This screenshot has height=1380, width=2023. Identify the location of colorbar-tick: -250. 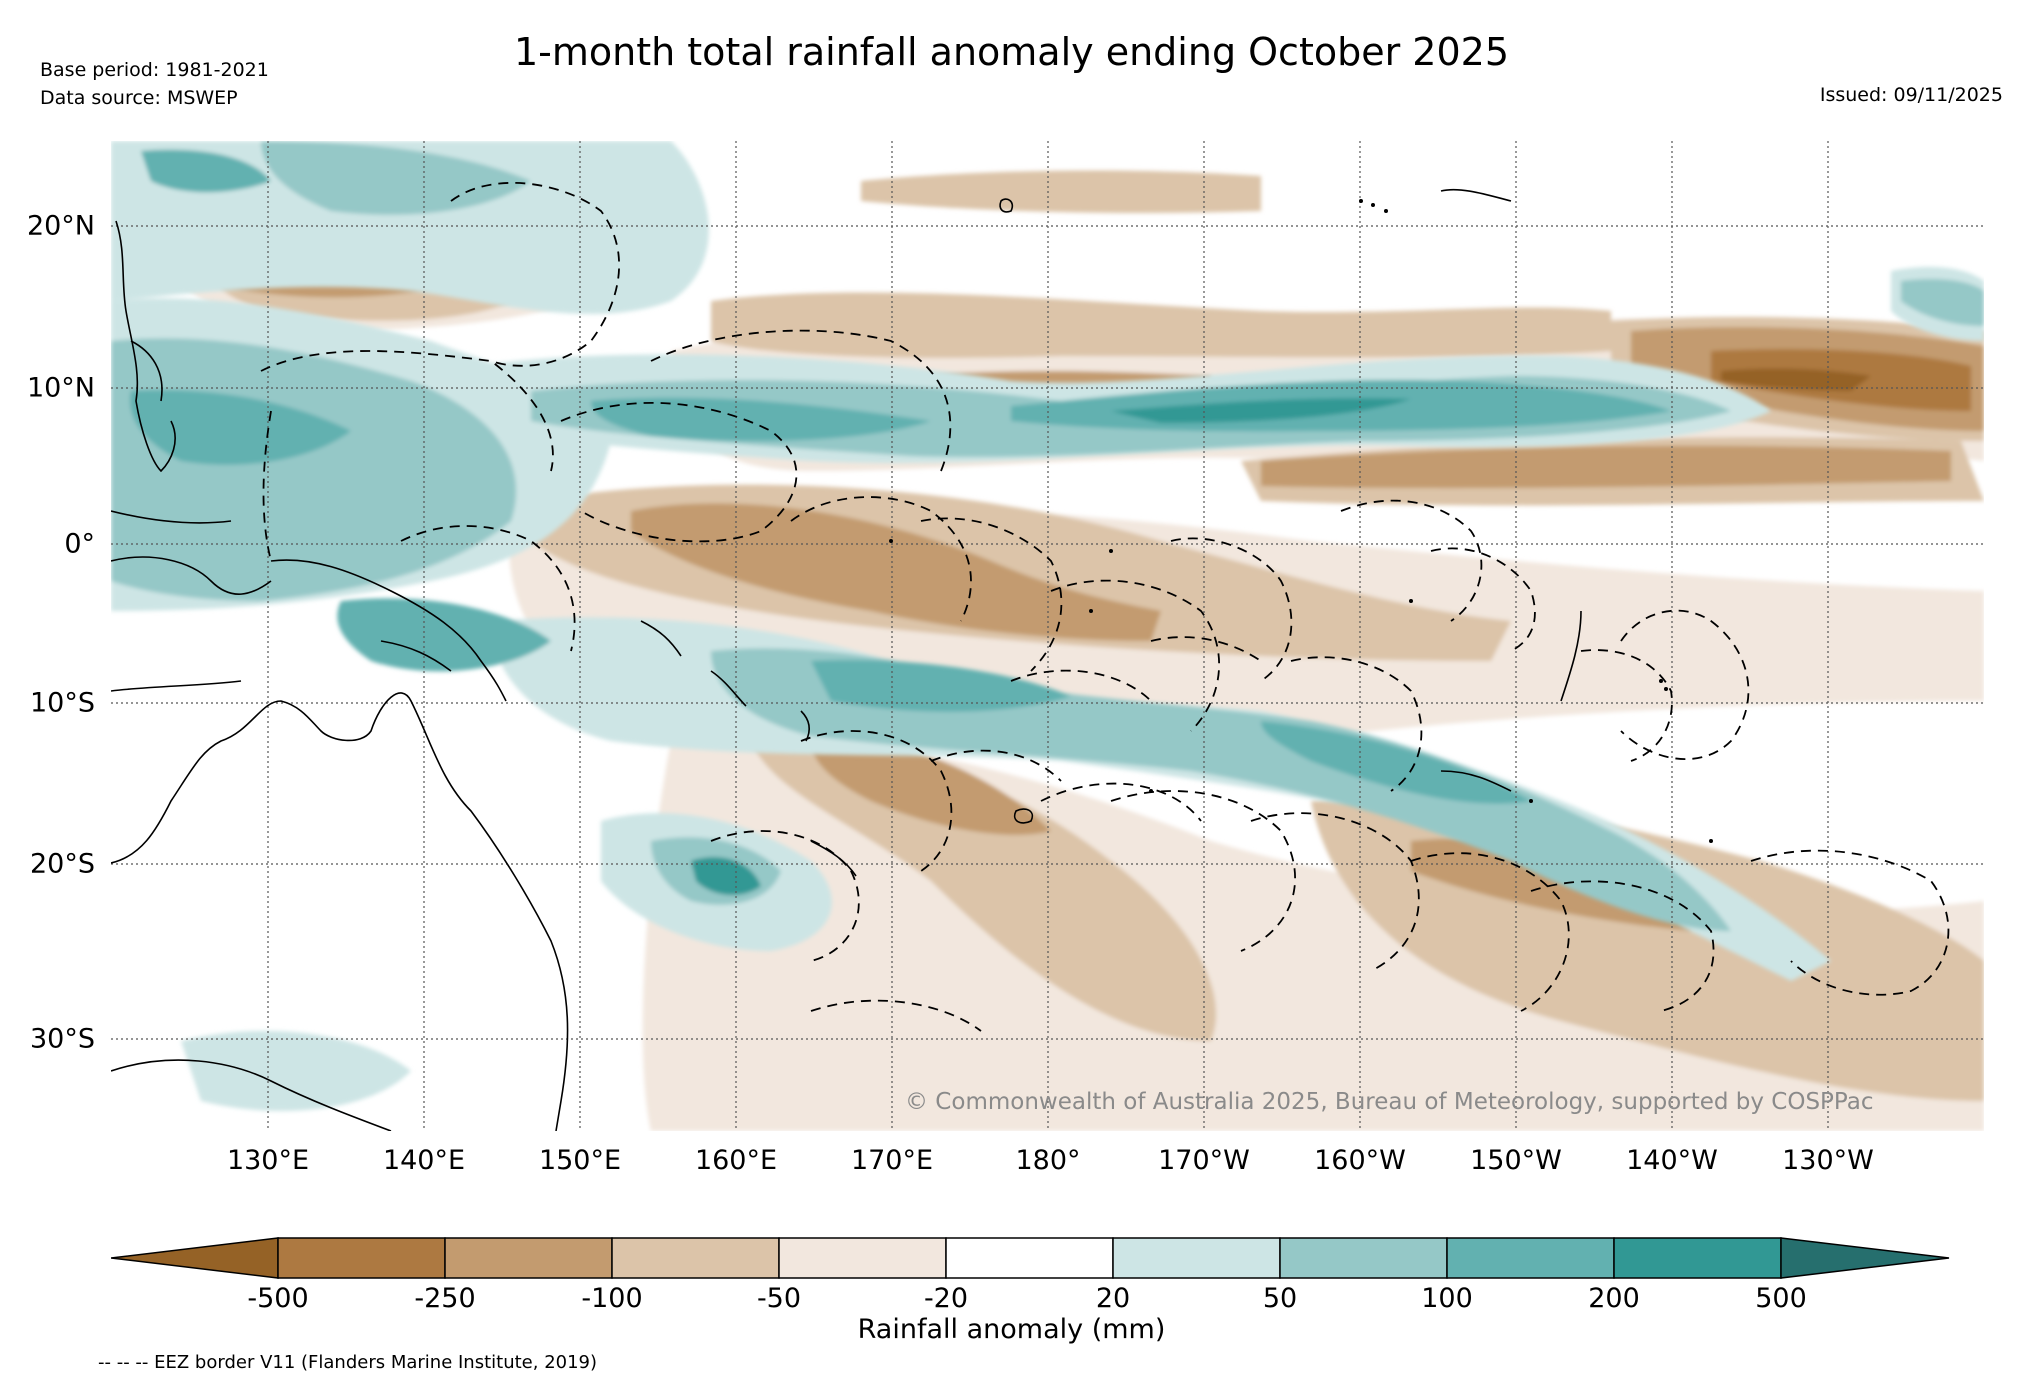
(445, 1298).